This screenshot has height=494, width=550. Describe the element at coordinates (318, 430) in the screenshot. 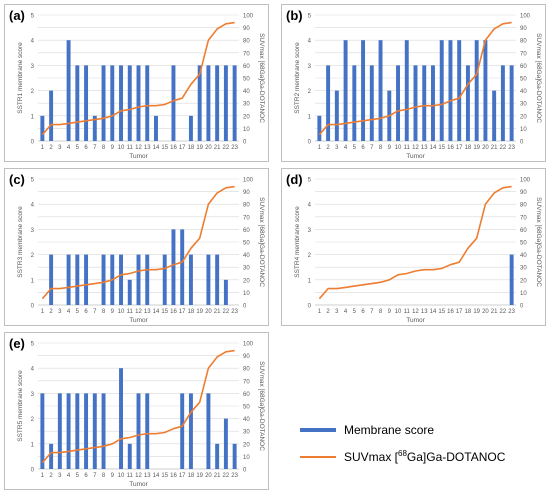

I see `legend-swatch-bar` at that location.